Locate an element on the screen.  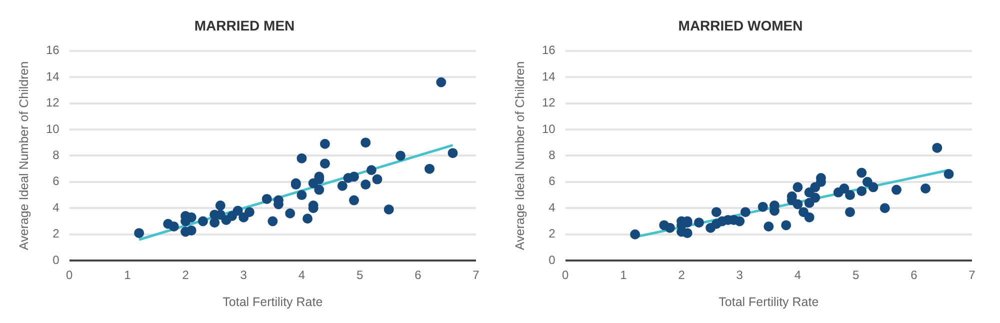
chart-title: MARRIED WOMEN is located at coordinates (740, 25).